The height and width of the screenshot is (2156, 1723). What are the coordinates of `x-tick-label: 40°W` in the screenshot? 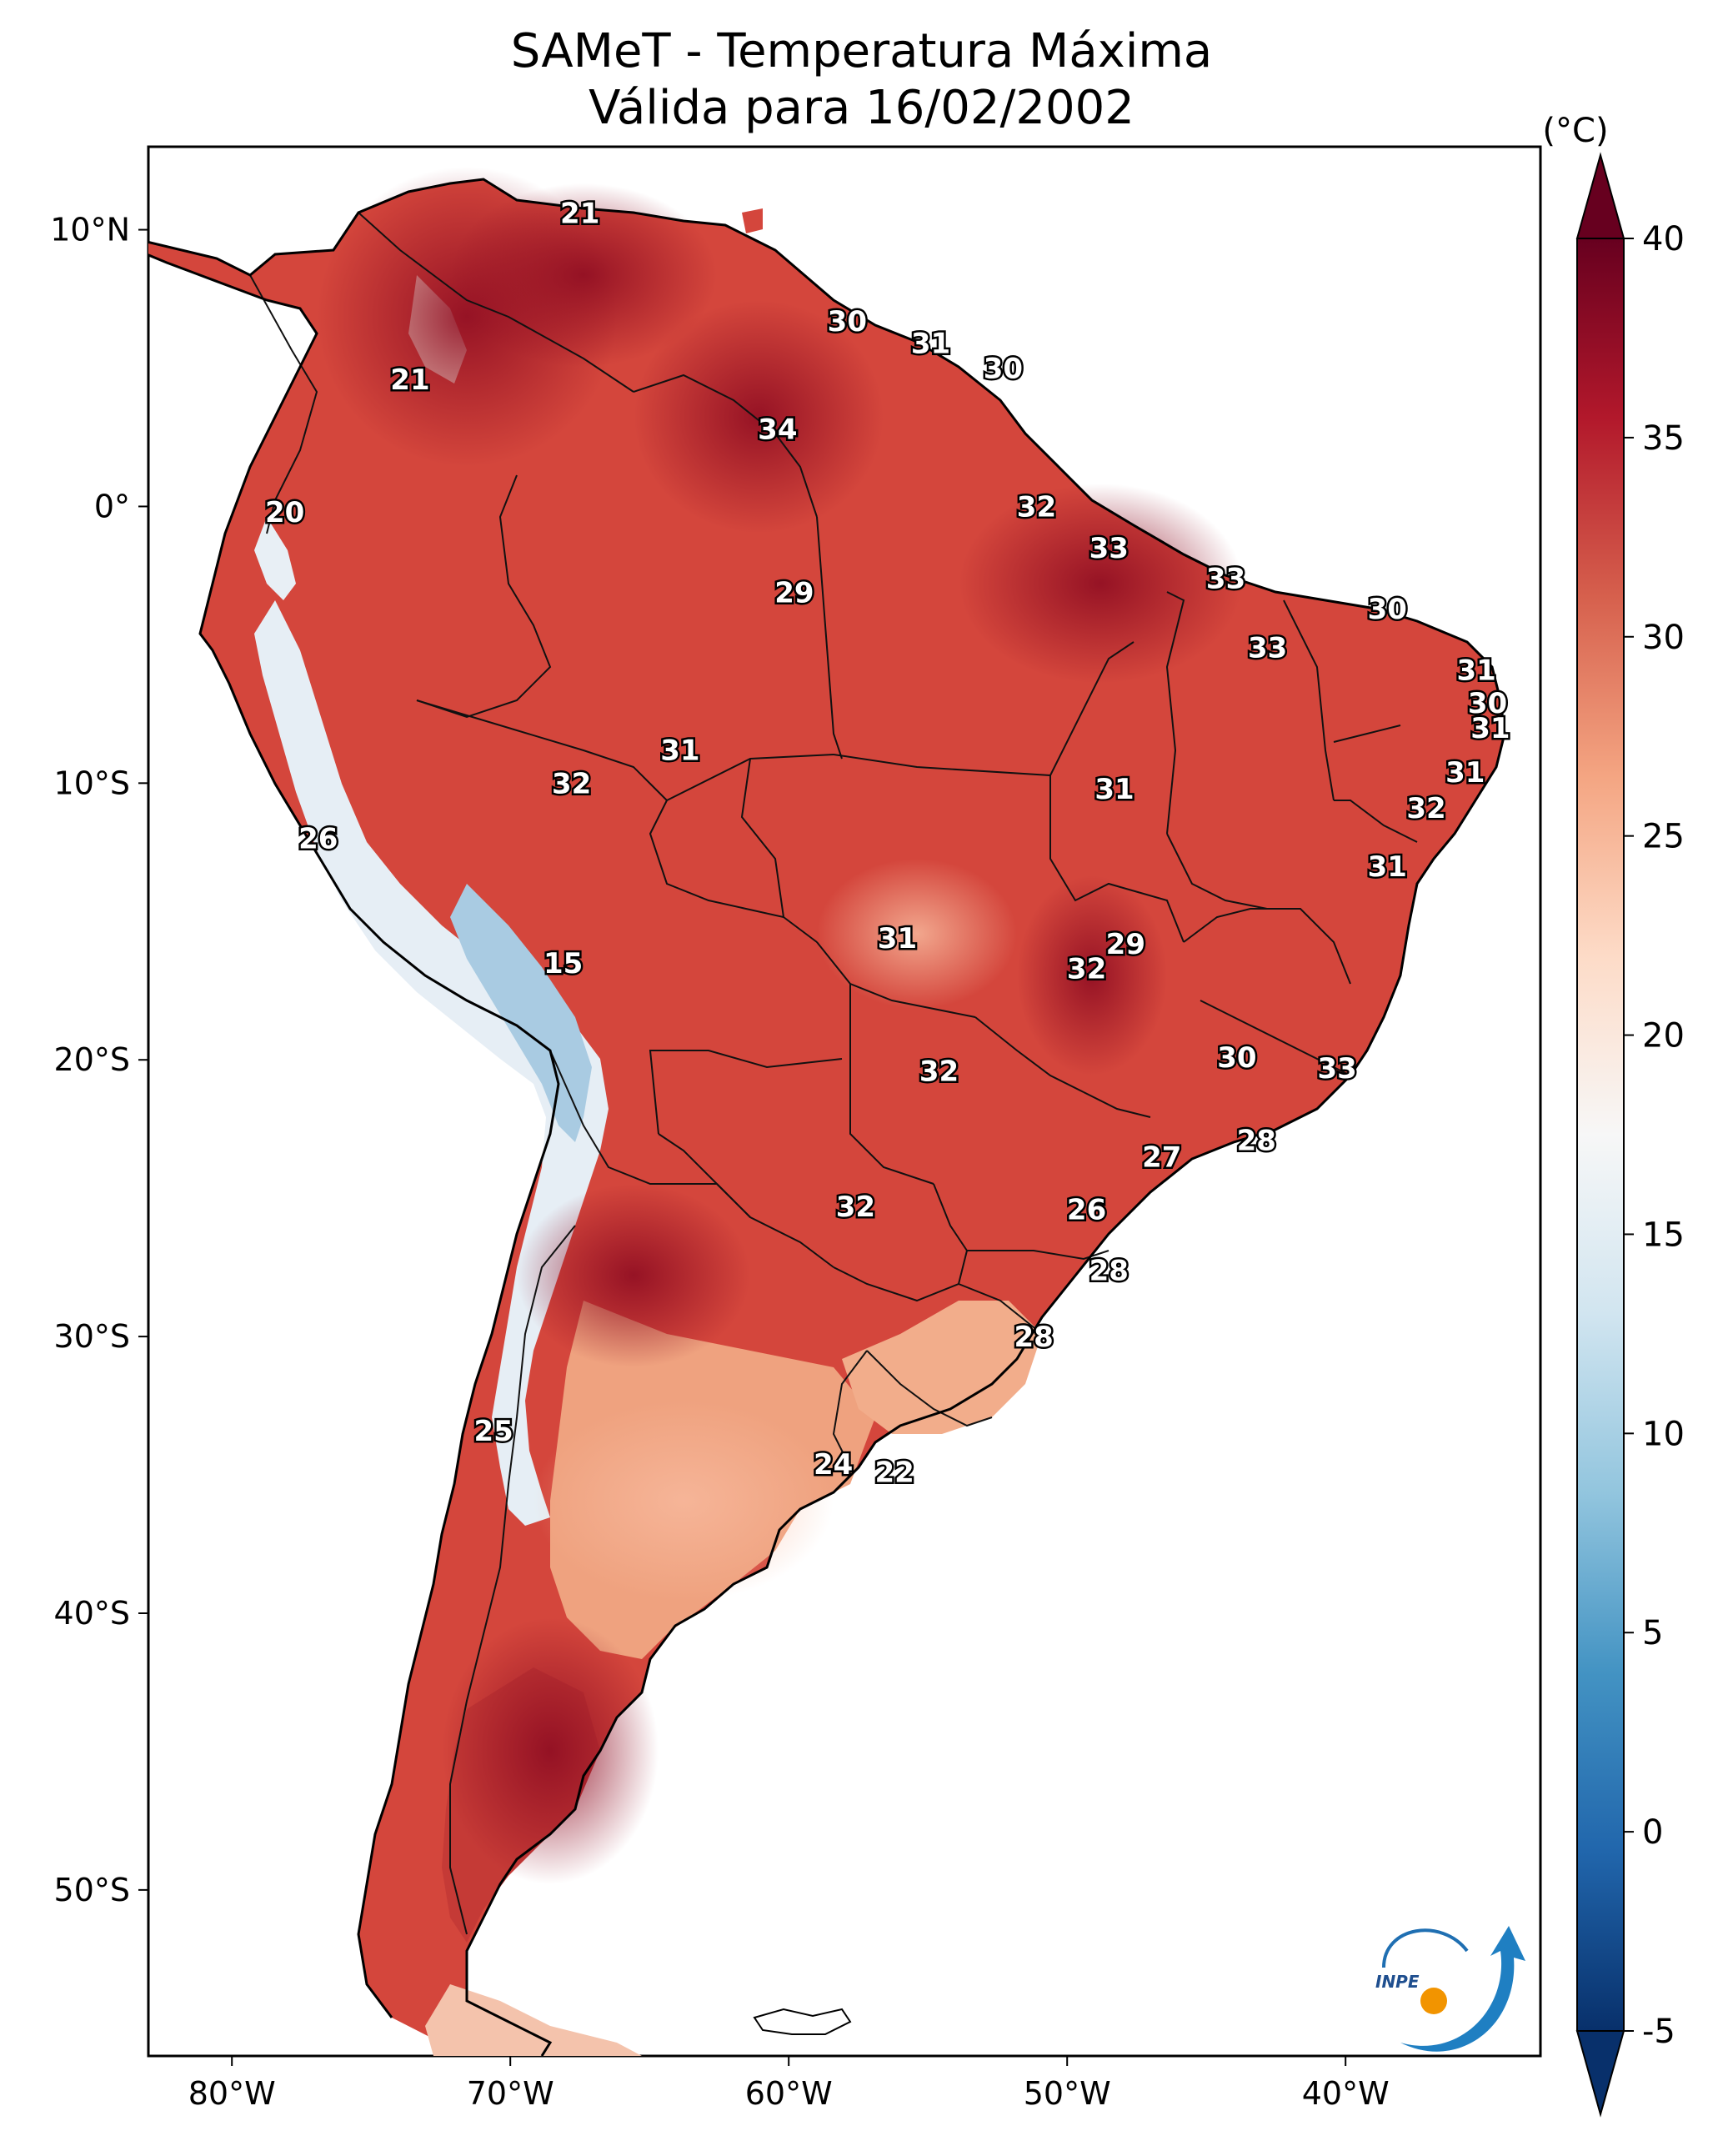 It's located at (1346, 2093).